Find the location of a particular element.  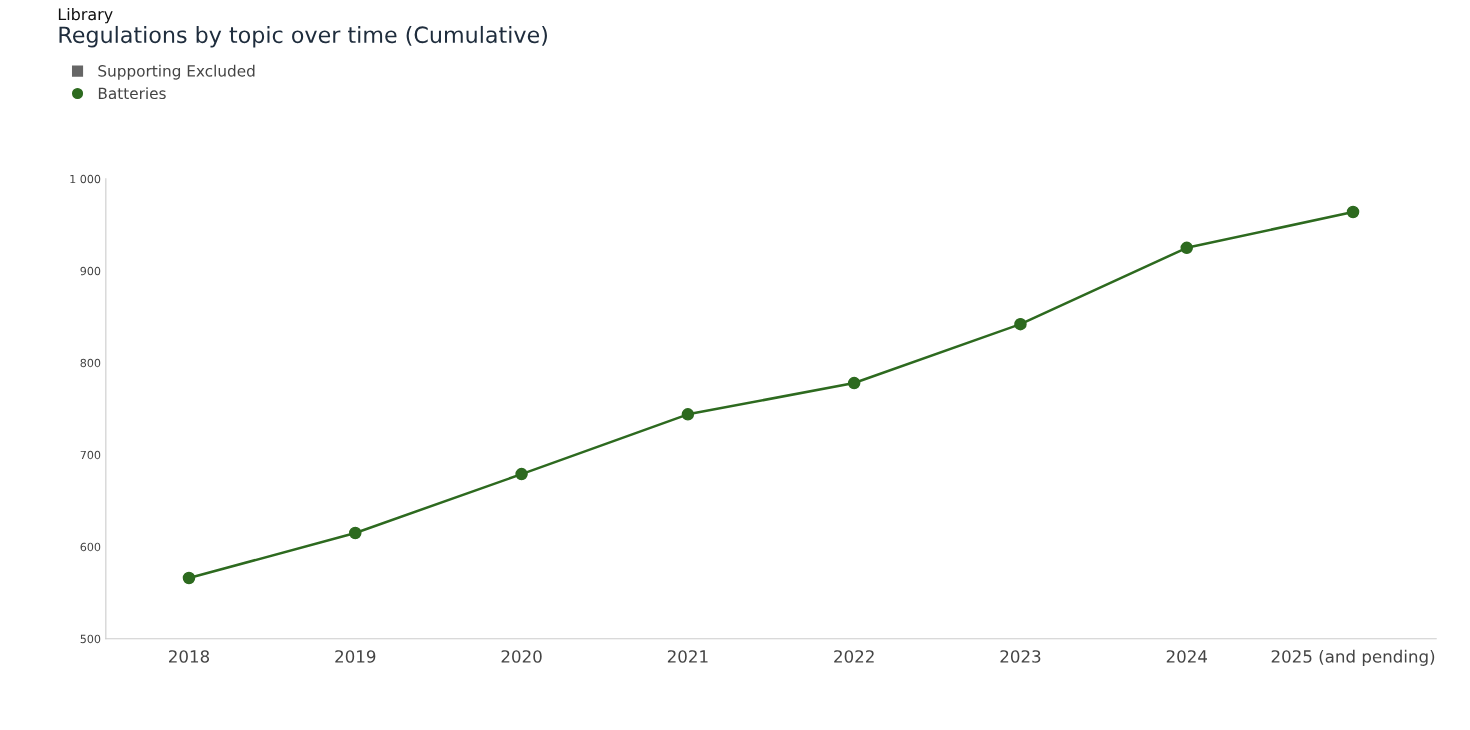

text: Library is located at coordinates (85, 15).